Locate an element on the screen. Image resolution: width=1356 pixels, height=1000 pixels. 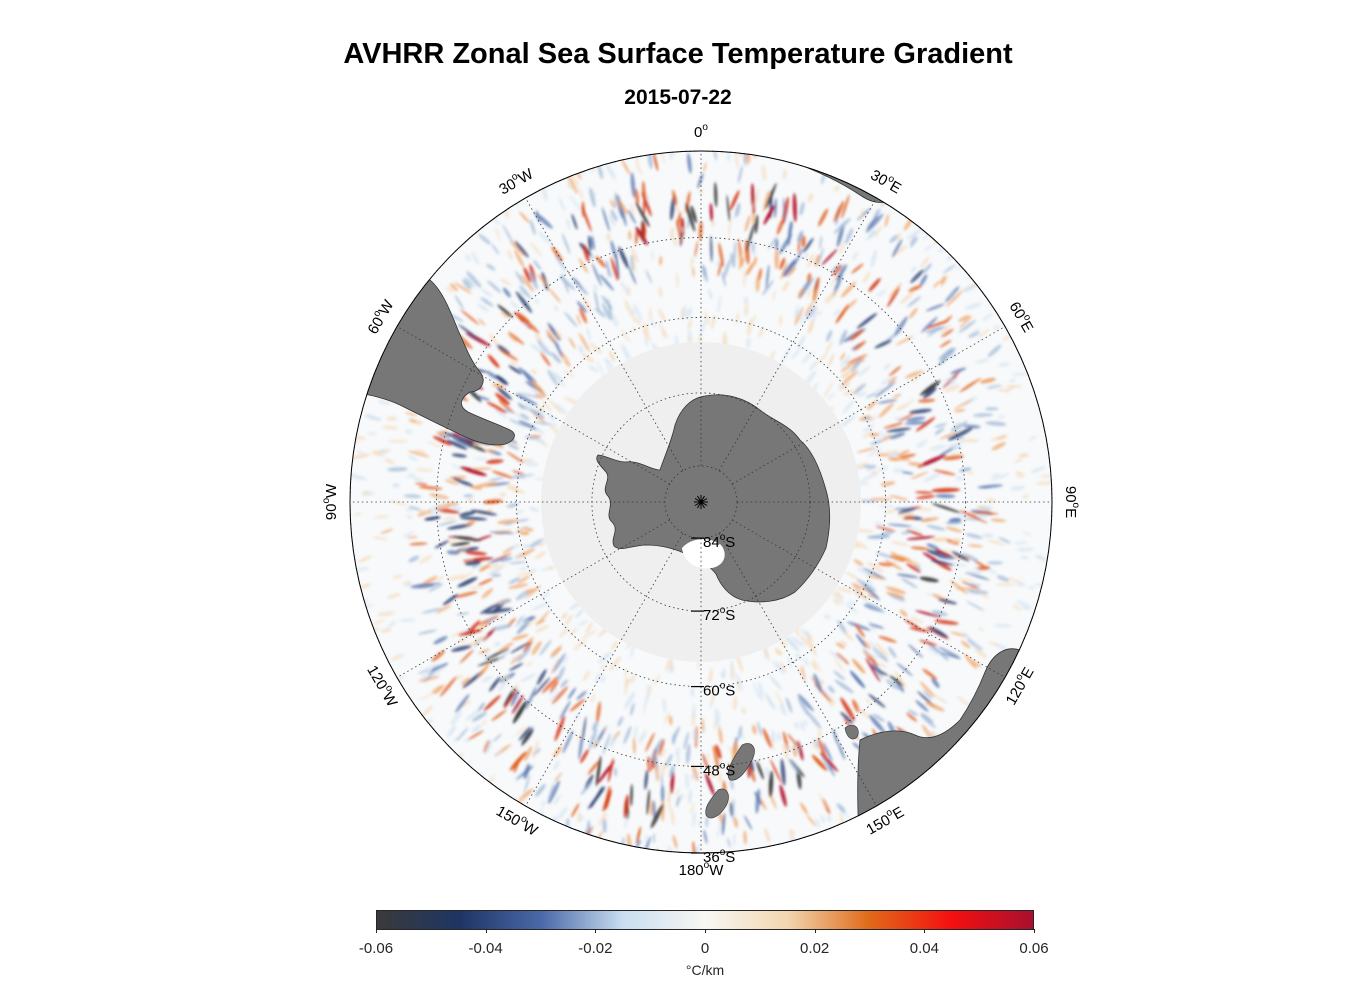
colorbar-tick-label: 0.04 is located at coordinates (924, 948).